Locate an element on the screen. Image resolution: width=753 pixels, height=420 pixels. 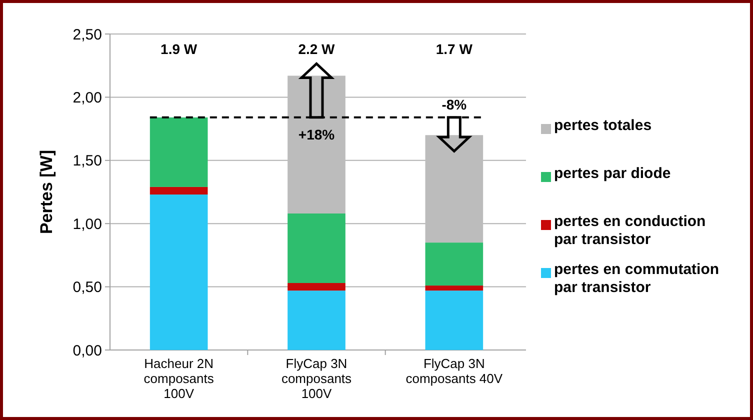
y-tick-label: 2,00 is located at coordinates (87, 97).